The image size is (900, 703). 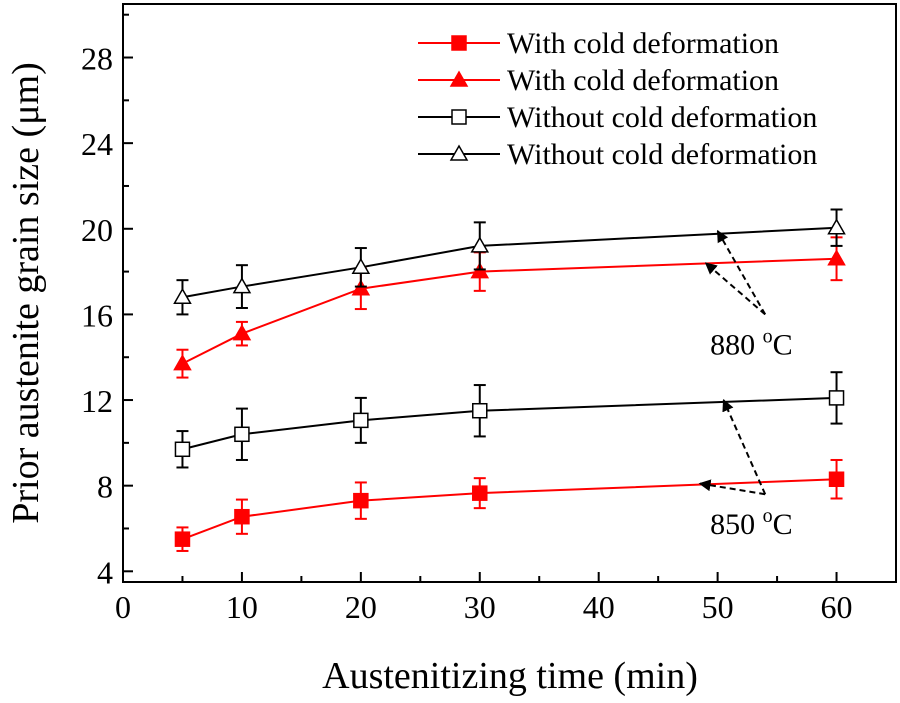 What do you see at coordinates (105, 572) in the screenshot?
I see `y-tick-label: 4` at bounding box center [105, 572].